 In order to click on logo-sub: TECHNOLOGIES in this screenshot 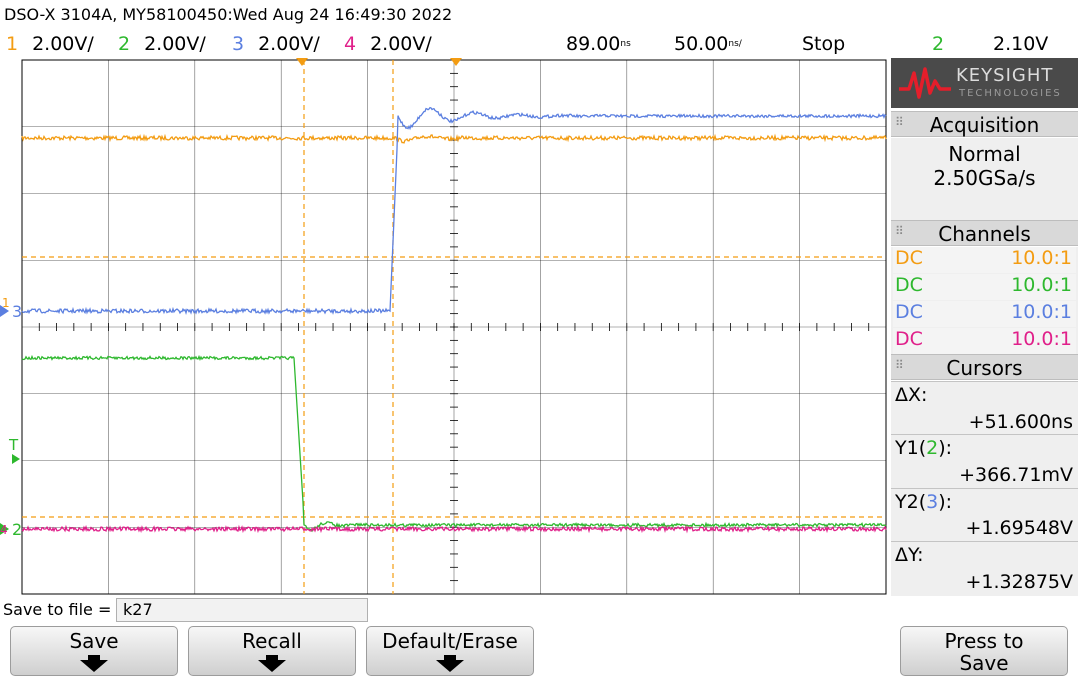, I will do `click(1010, 93)`.